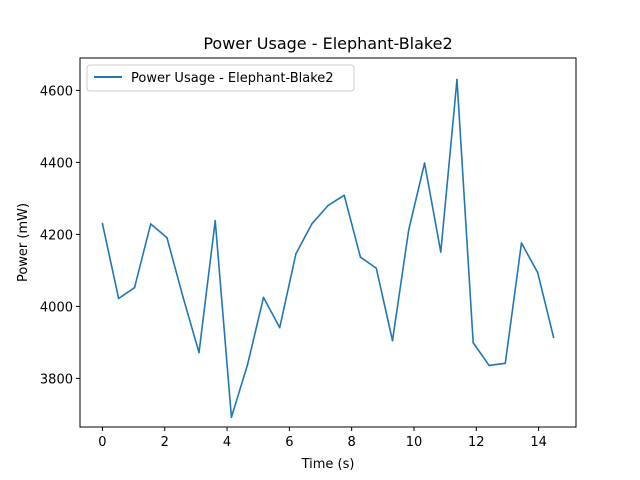  Describe the element at coordinates (476, 442) in the screenshot. I see `x-tick-label: 12` at that location.